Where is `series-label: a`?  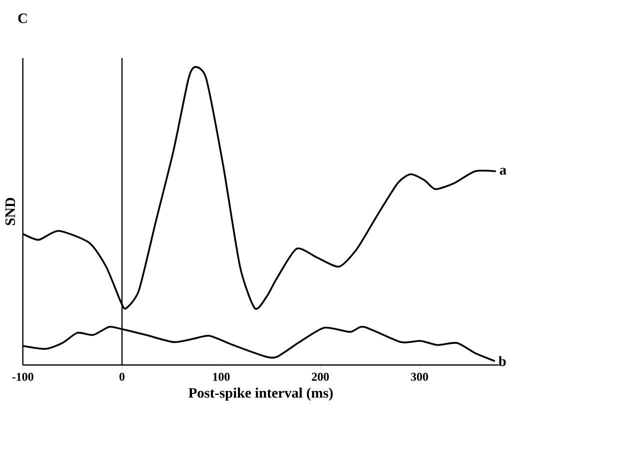 series-label: a is located at coordinates (503, 171).